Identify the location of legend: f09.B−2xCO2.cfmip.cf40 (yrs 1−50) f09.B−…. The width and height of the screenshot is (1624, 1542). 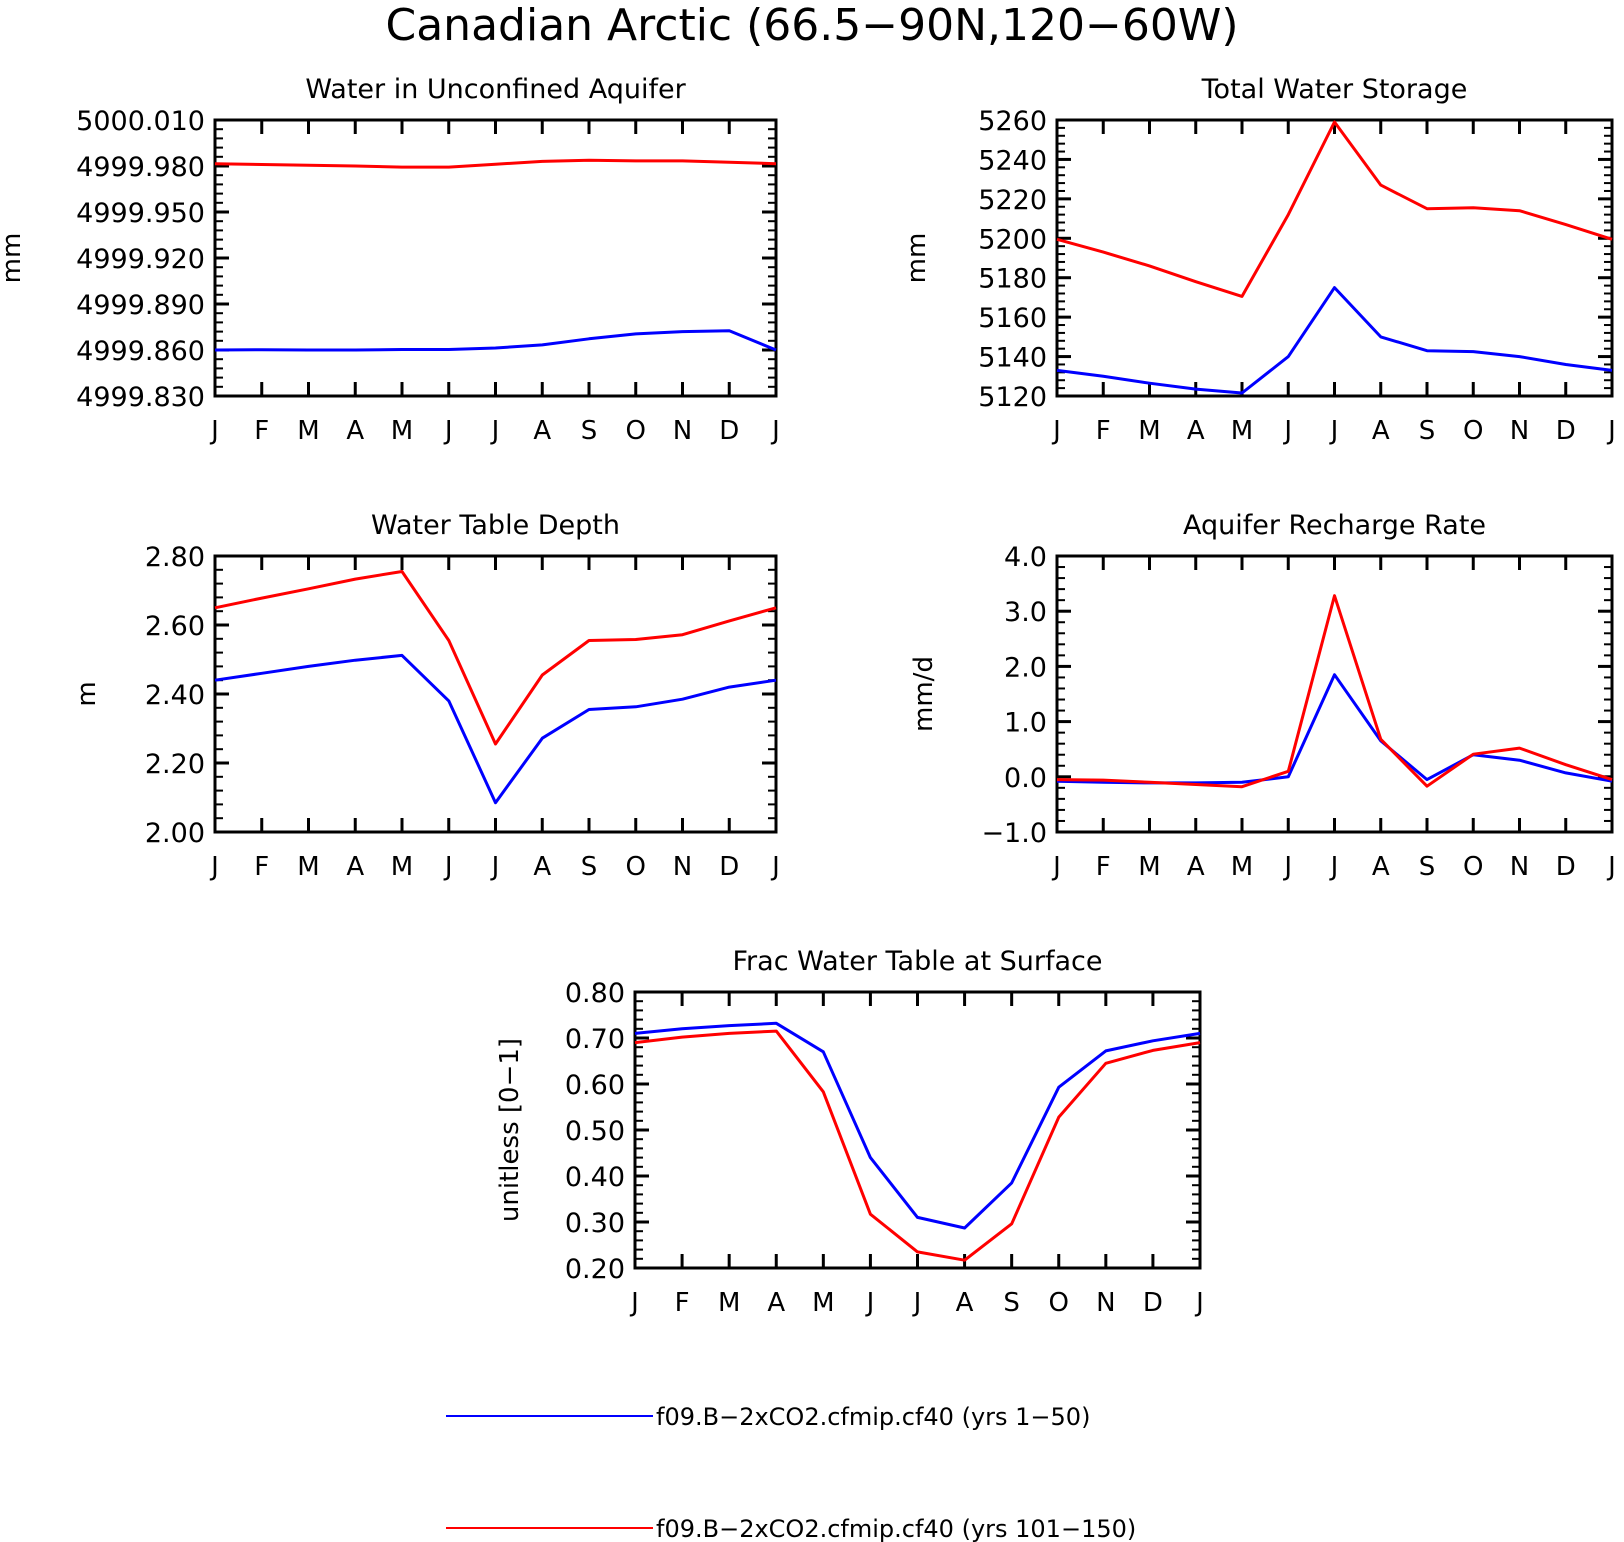
(791, 1472).